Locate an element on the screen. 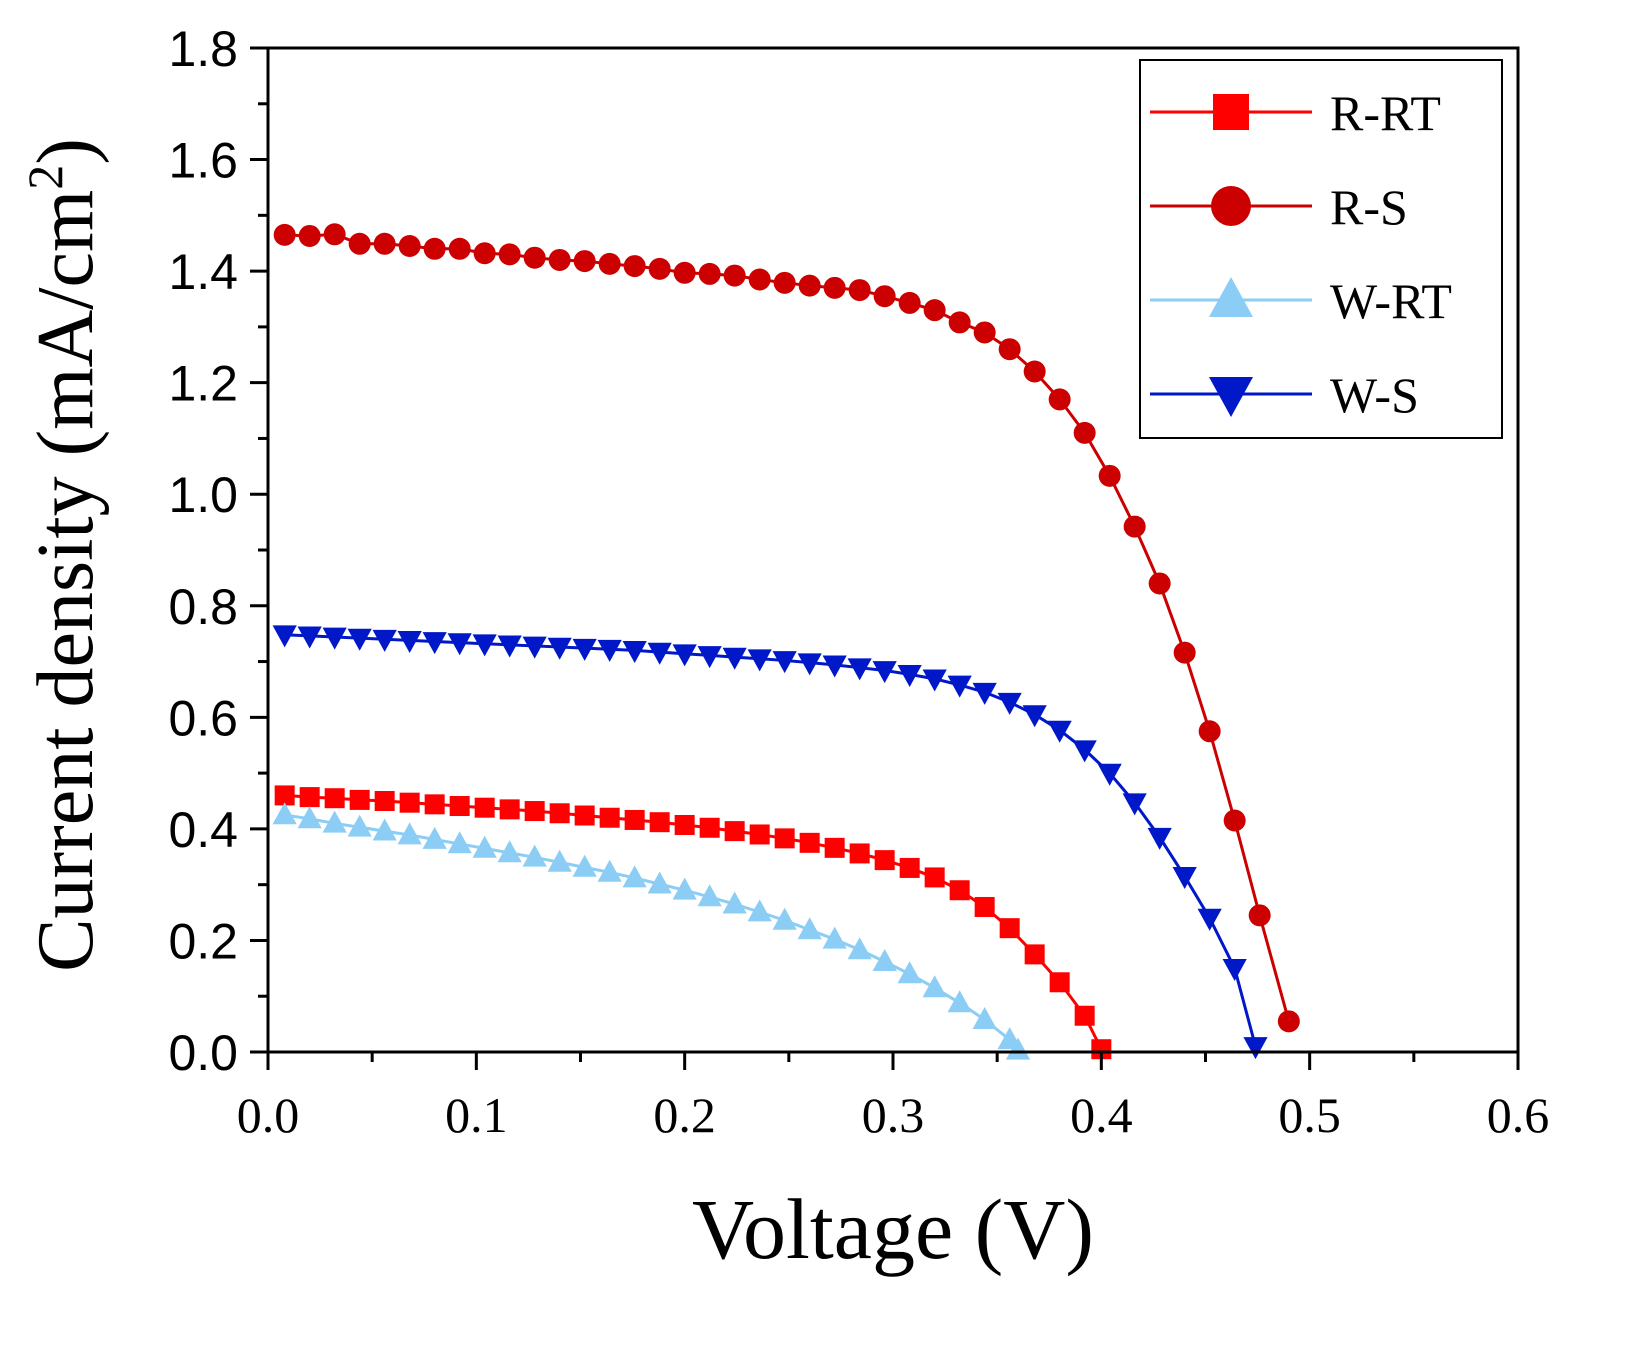  series-w-rt is located at coordinates (651, 931).